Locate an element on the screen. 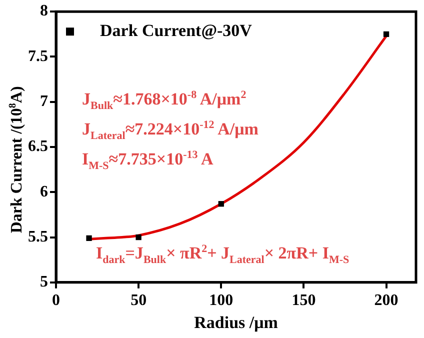 This screenshot has width=424, height=338. annotation: J$_{Lateral}$≈7.224×10$^{-12}$ A/μm is located at coordinates (170, 130).